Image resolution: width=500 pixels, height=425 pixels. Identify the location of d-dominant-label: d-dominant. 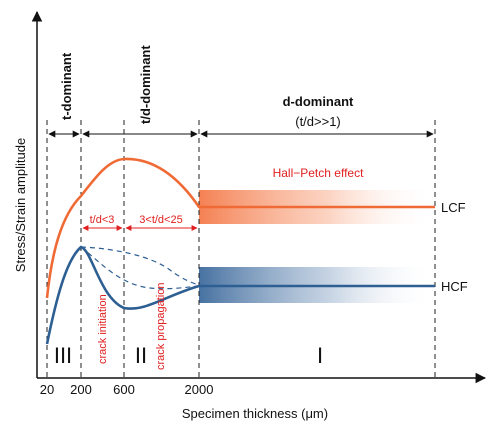
(318, 101).